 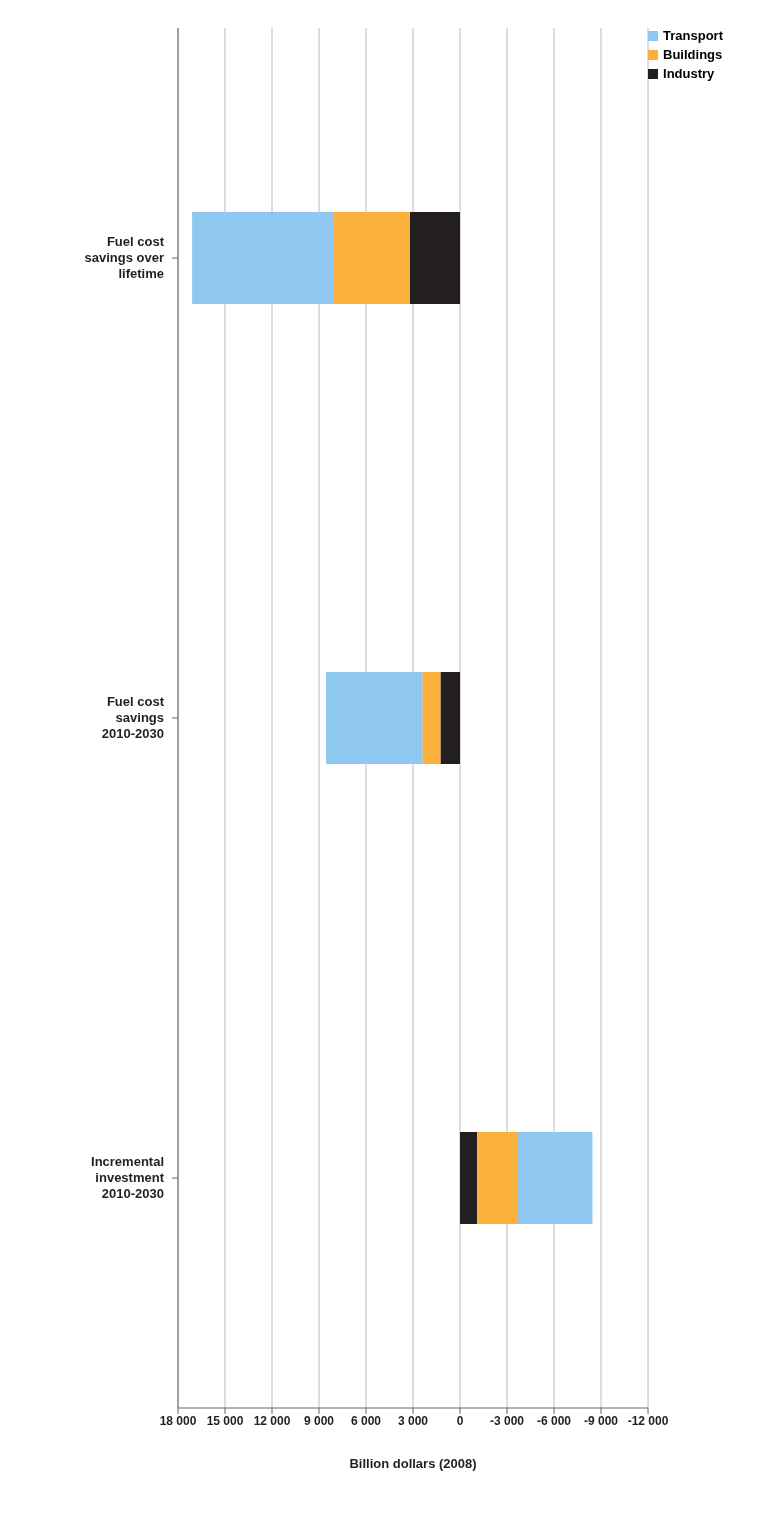 What do you see at coordinates (692, 54) in the screenshot?
I see `legend-label: Buildings` at bounding box center [692, 54].